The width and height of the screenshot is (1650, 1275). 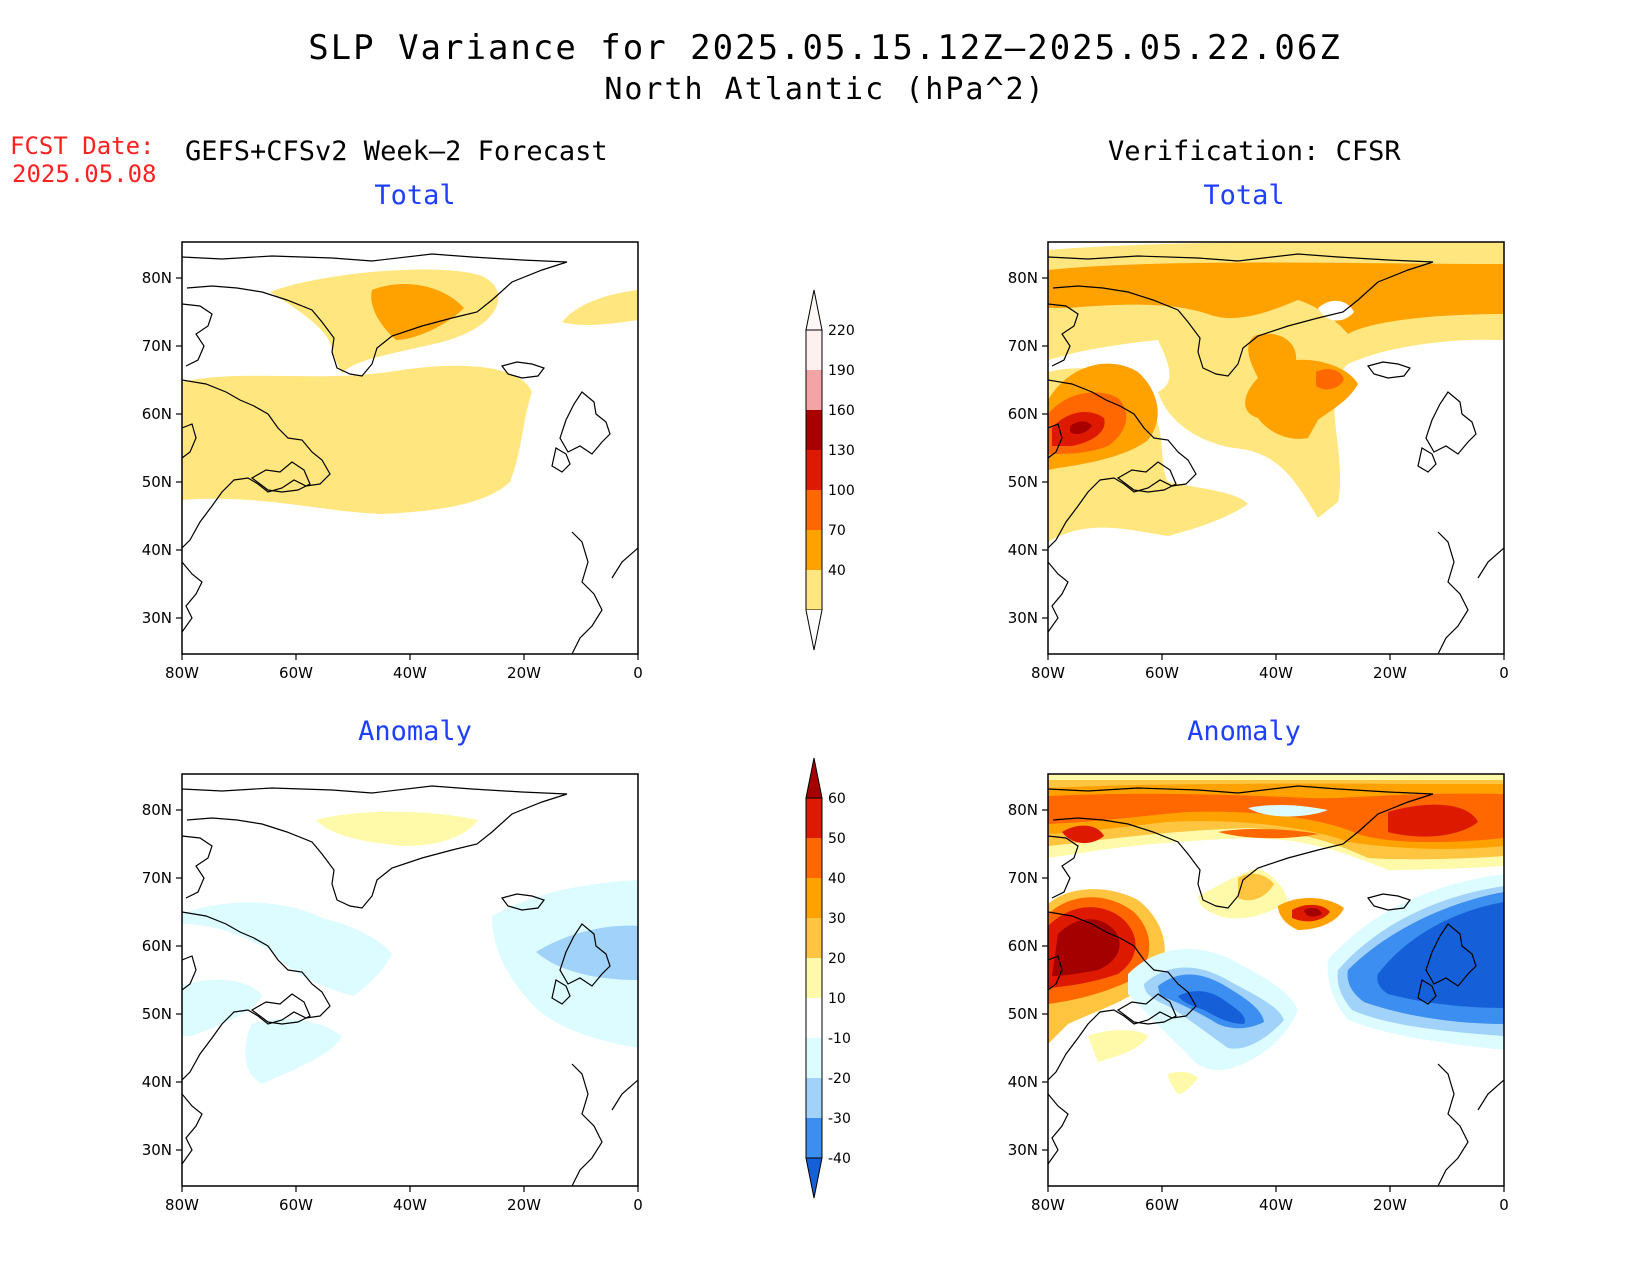 What do you see at coordinates (415, 731) in the screenshot?
I see `panel-title-forecast-anomaly: Anomaly` at bounding box center [415, 731].